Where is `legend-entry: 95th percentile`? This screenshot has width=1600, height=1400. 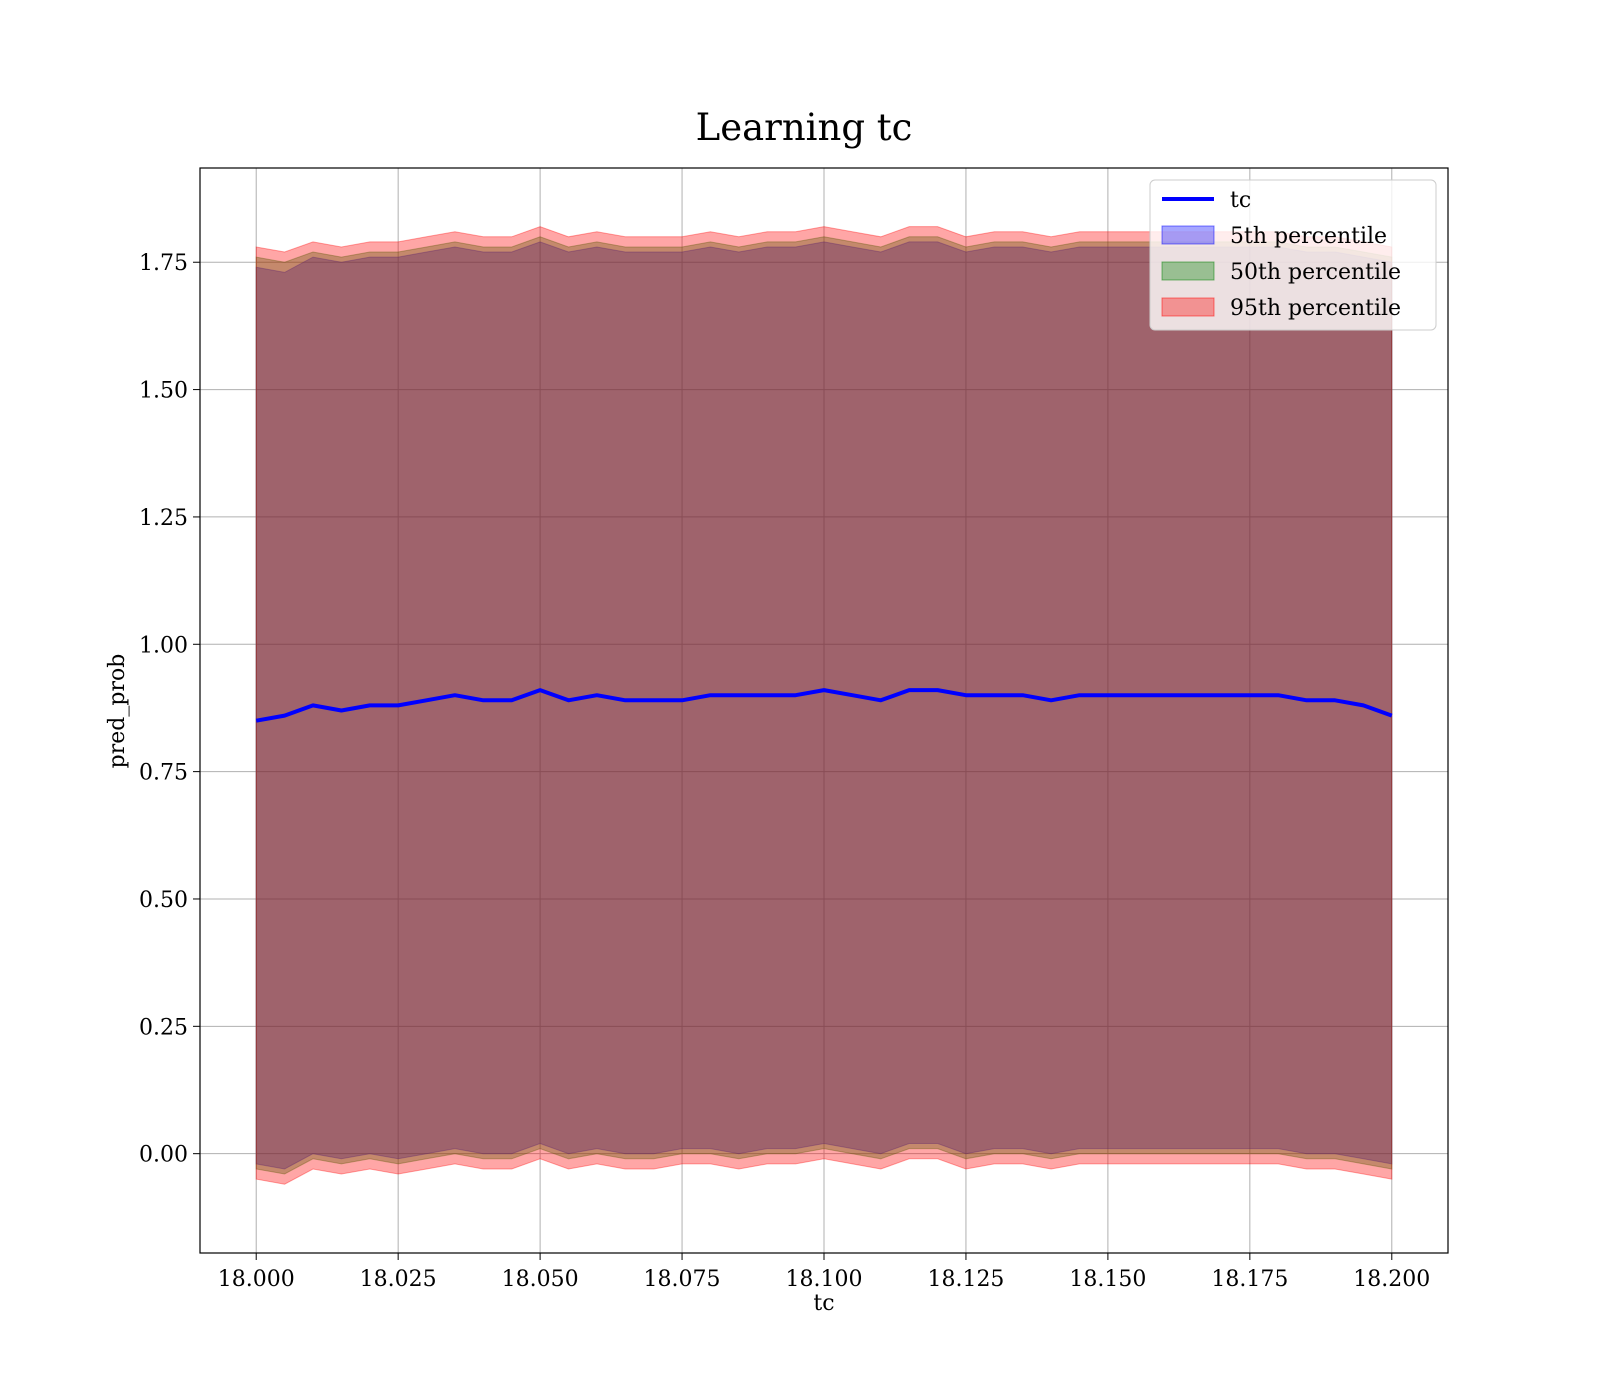
legend-entry: 95th percentile is located at coordinates (1281, 308).